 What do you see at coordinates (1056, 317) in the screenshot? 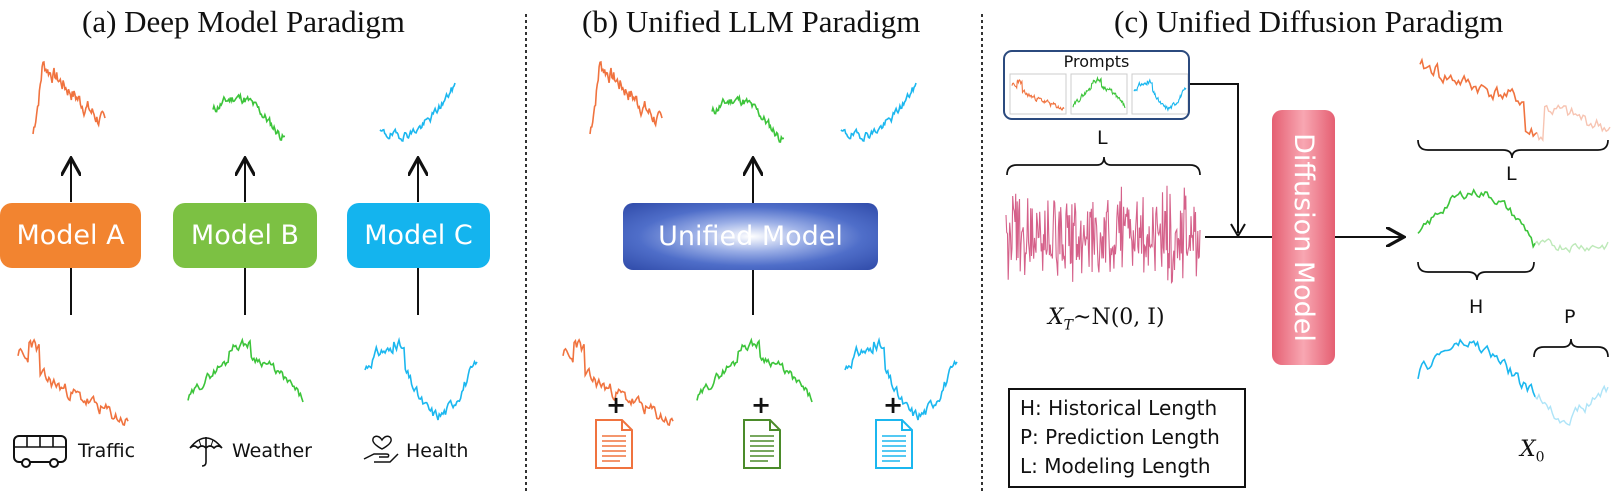
I see `formula-base: X` at bounding box center [1056, 317].